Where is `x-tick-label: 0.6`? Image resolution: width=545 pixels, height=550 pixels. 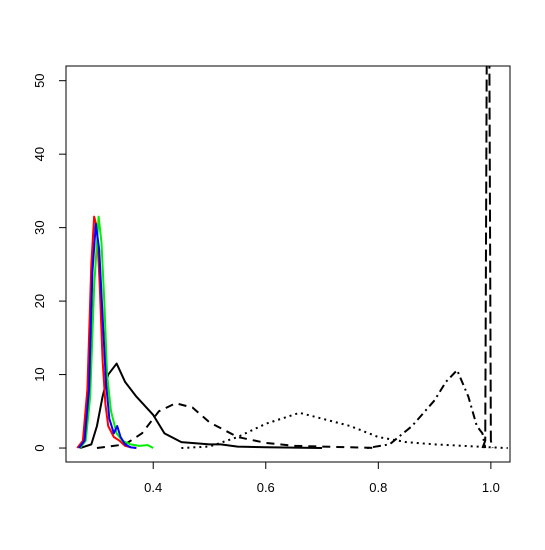
x-tick-label: 0.6 is located at coordinates (266, 487).